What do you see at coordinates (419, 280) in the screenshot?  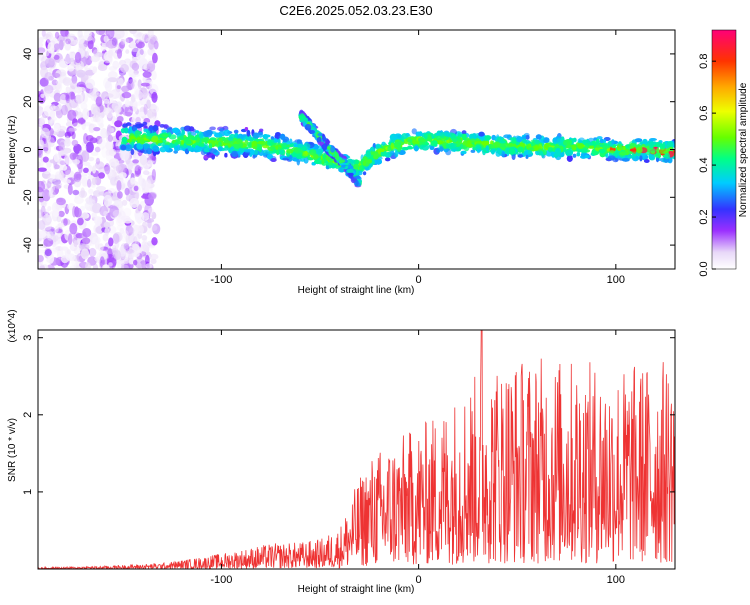 I see `spectrogram-xtick-label: 0` at bounding box center [419, 280].